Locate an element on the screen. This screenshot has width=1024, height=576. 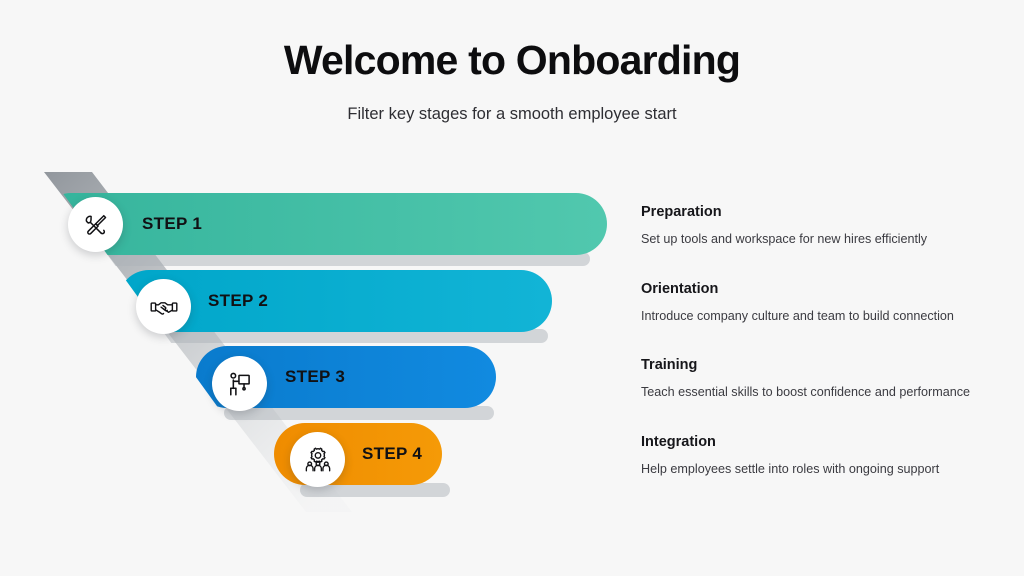
page-title: Welcome to Onboarding is located at coordinates (512, 60).